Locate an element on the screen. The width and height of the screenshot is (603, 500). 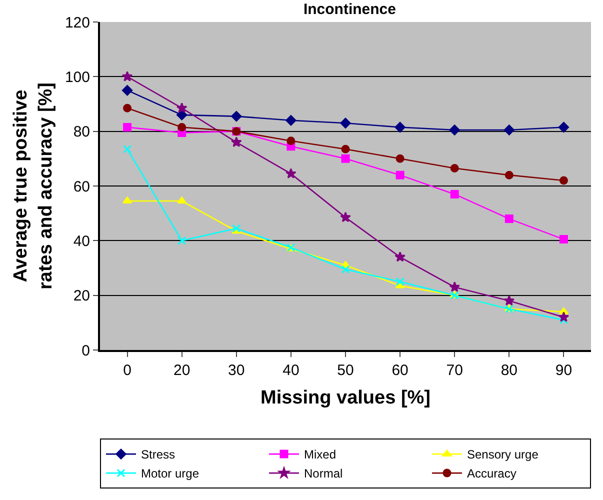
x-axis-title: Missing values [%] is located at coordinates (345, 397).